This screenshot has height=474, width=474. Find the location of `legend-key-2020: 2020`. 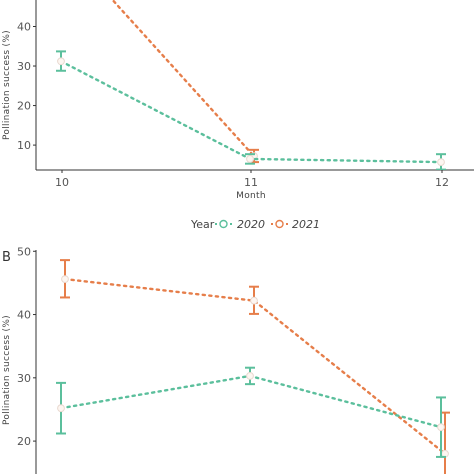

legend-key-2020: 2020 is located at coordinates (240, 224).